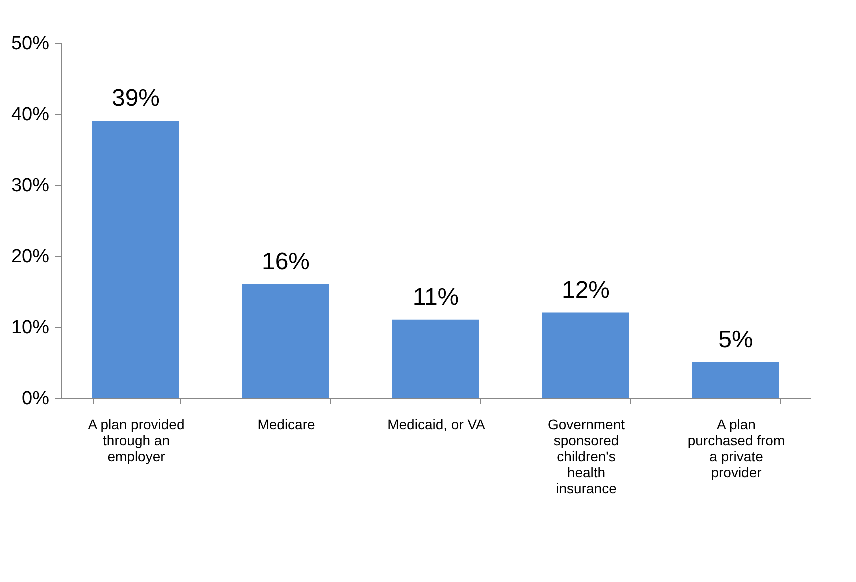 The height and width of the screenshot is (582, 856). I want to click on x-tick-label: Government sponsored children's health insurance, so click(587, 456).